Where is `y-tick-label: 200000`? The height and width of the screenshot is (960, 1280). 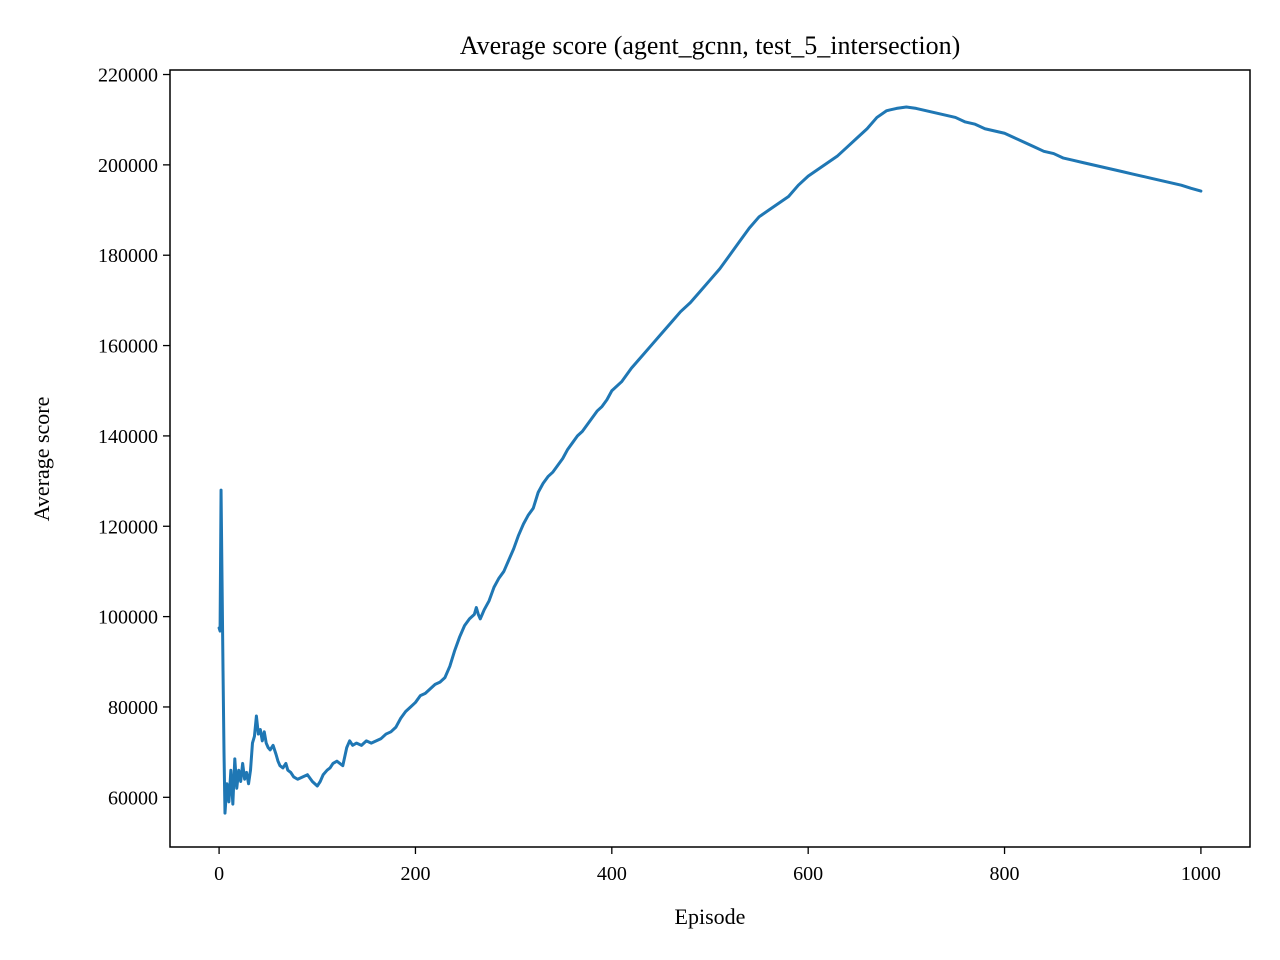
y-tick-label: 200000 is located at coordinates (128, 166).